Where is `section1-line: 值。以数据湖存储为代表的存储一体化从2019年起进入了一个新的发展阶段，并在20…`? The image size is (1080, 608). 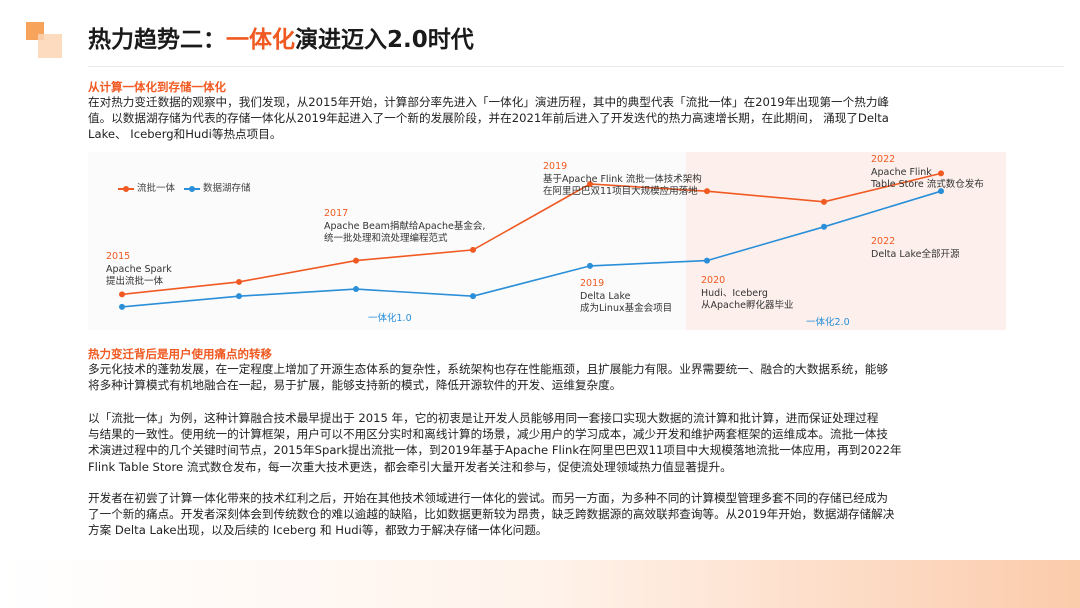
section1-line: 值。以数据湖存储为代表的存储一体化从2019年起进入了一个新的发展阶段，并在20… is located at coordinates (488, 118).